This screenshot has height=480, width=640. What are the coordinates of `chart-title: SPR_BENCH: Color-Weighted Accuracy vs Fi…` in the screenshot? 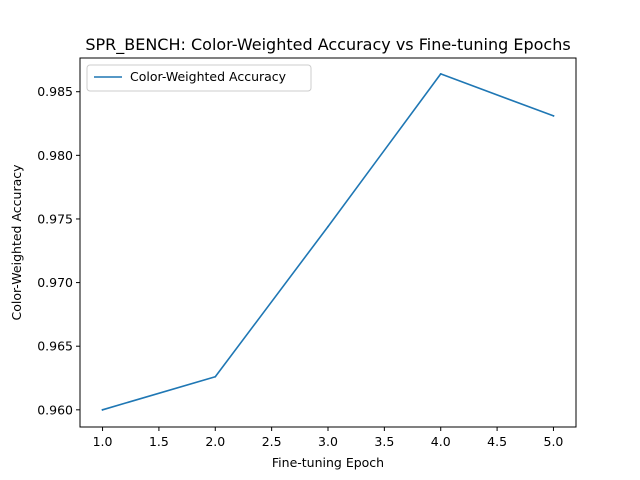 It's located at (327, 45).